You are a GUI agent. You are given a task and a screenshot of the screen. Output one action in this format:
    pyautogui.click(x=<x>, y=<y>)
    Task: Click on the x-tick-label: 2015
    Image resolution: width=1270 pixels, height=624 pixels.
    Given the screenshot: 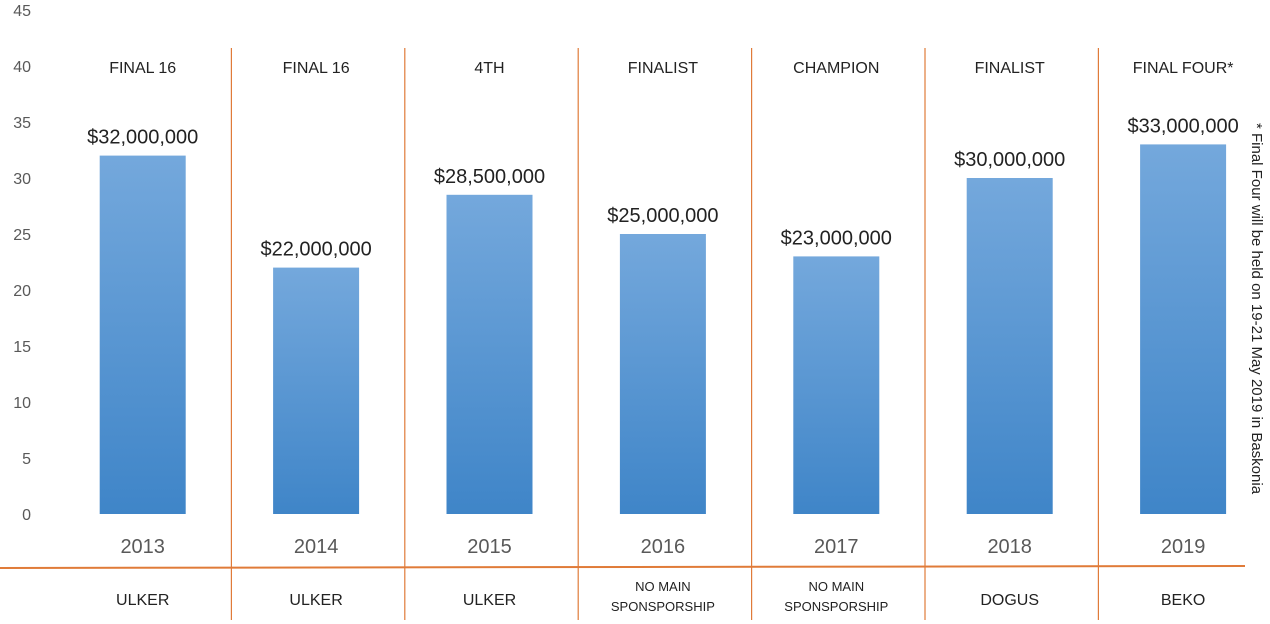 What is the action you would take?
    pyautogui.click(x=489, y=547)
    